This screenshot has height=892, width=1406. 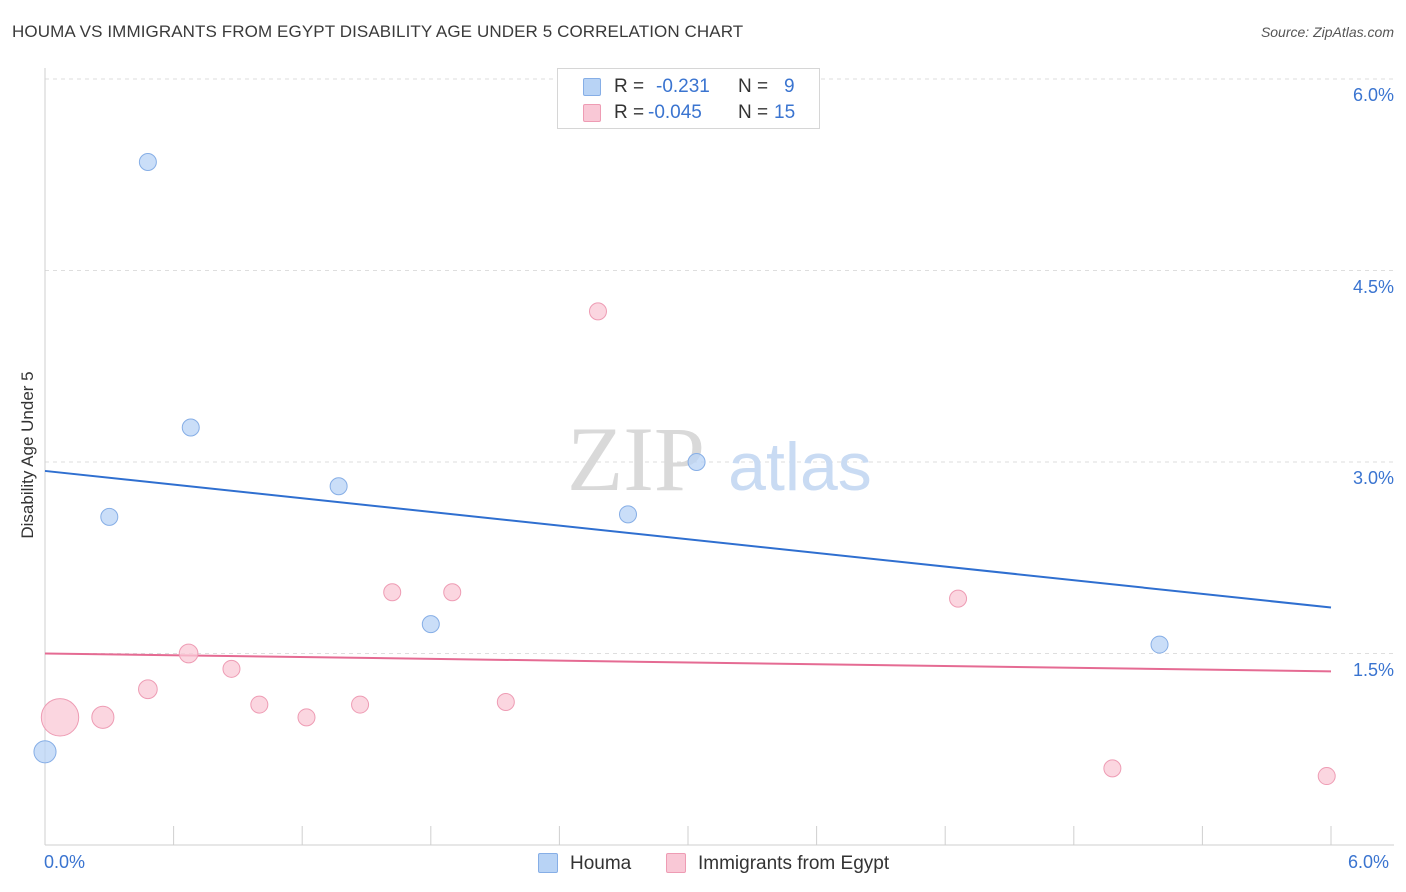 What do you see at coordinates (548, 863) in the screenshot?
I see `houma-legend-swatch` at bounding box center [548, 863].